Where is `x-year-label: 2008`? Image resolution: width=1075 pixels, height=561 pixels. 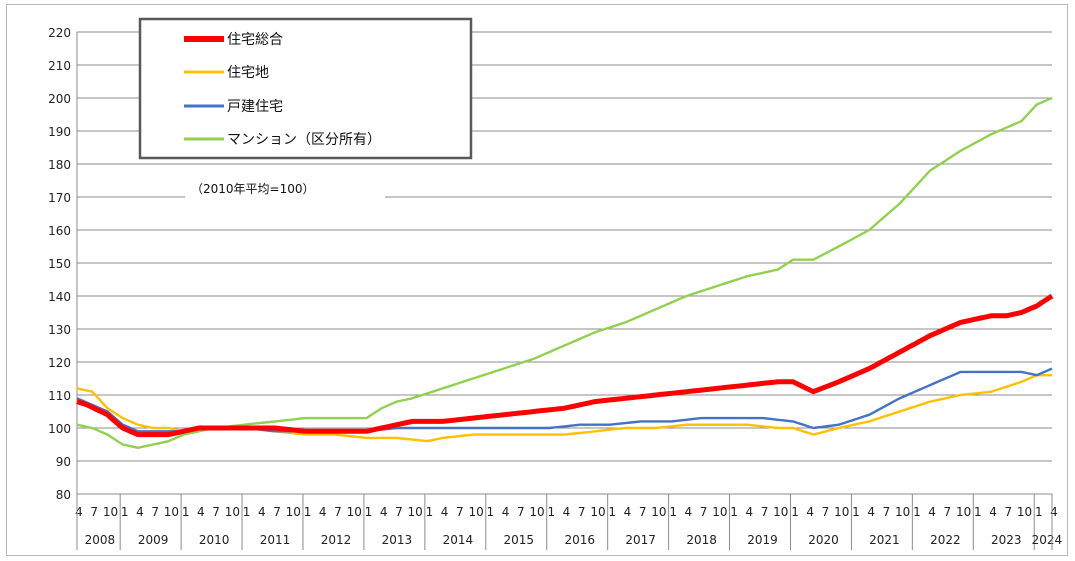
x-year-label: 2008 is located at coordinates (100, 540).